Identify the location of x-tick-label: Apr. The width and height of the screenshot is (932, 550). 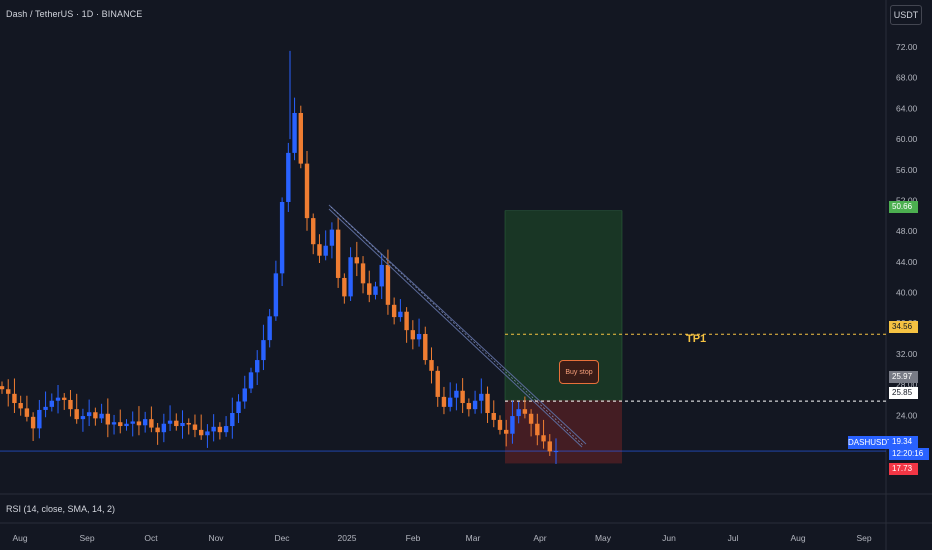
(539, 538).